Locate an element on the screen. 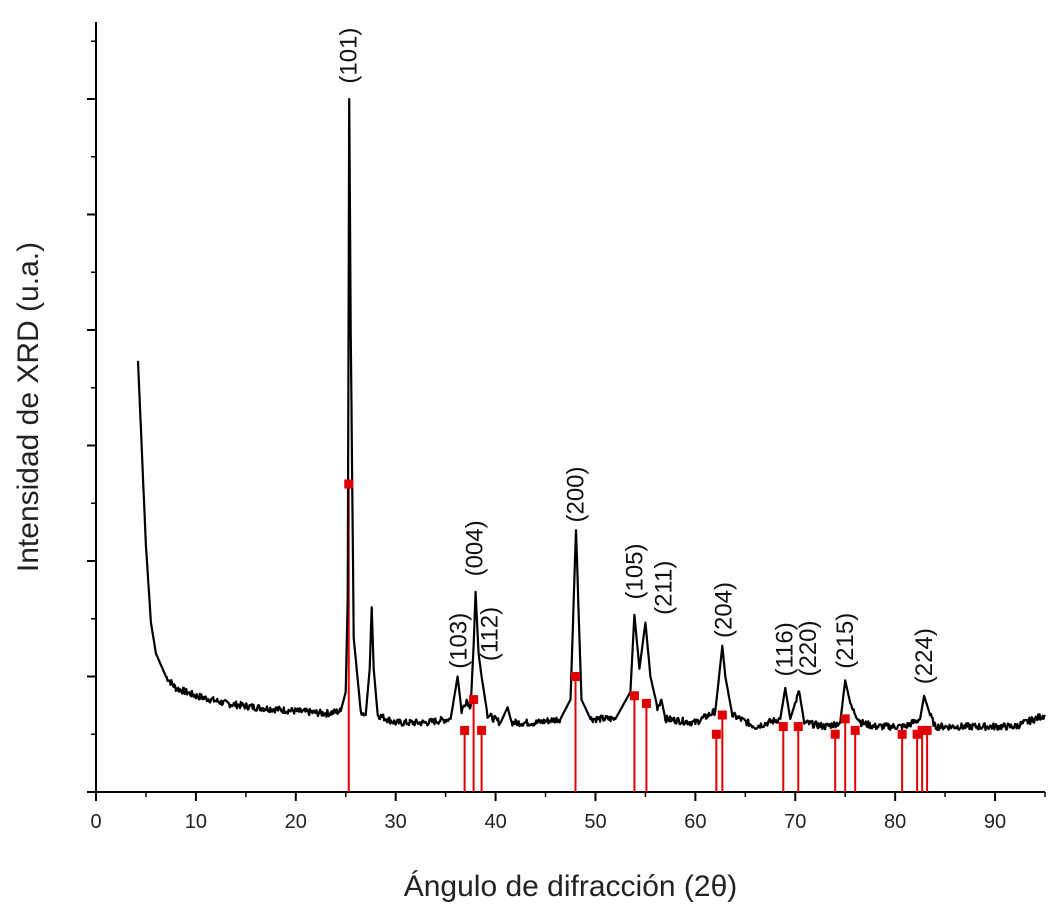  y-axis-title: Intensidad de XRD (u.a.) is located at coordinates (28, 407).